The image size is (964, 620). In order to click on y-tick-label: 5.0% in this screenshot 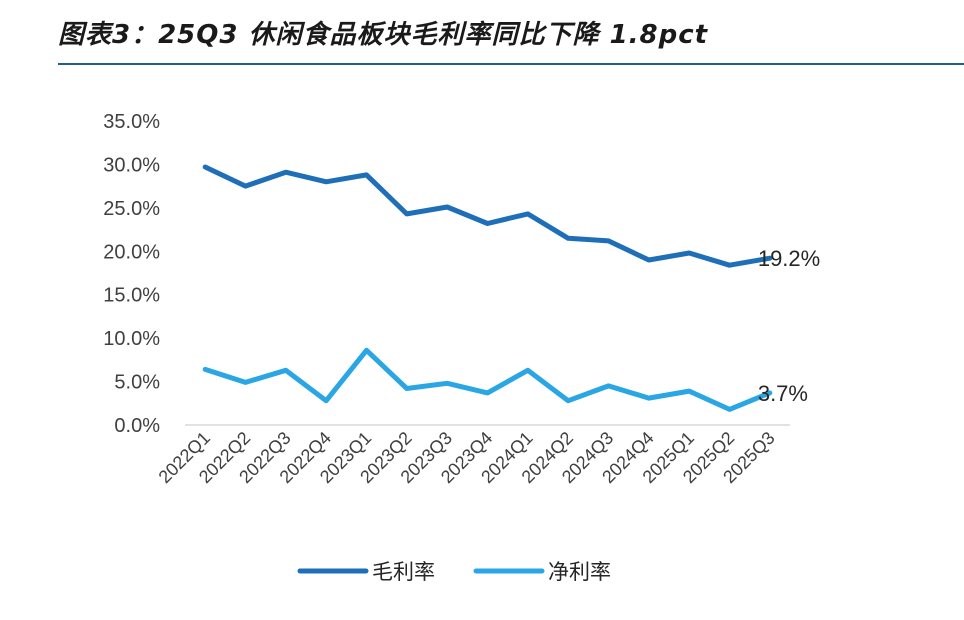, I will do `click(137, 383)`.